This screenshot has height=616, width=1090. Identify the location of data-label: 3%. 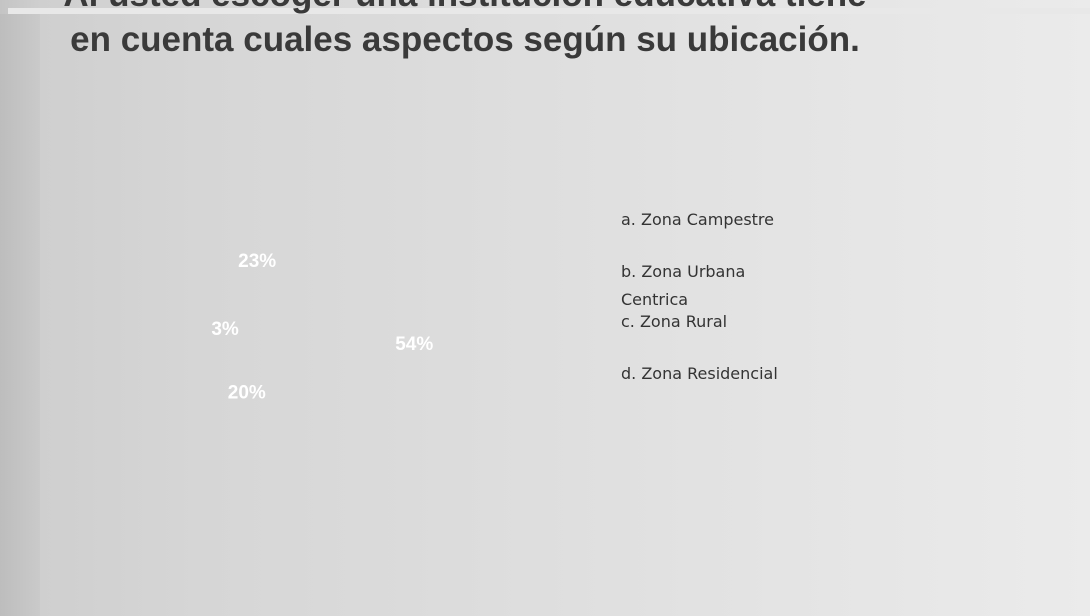
(225, 329).